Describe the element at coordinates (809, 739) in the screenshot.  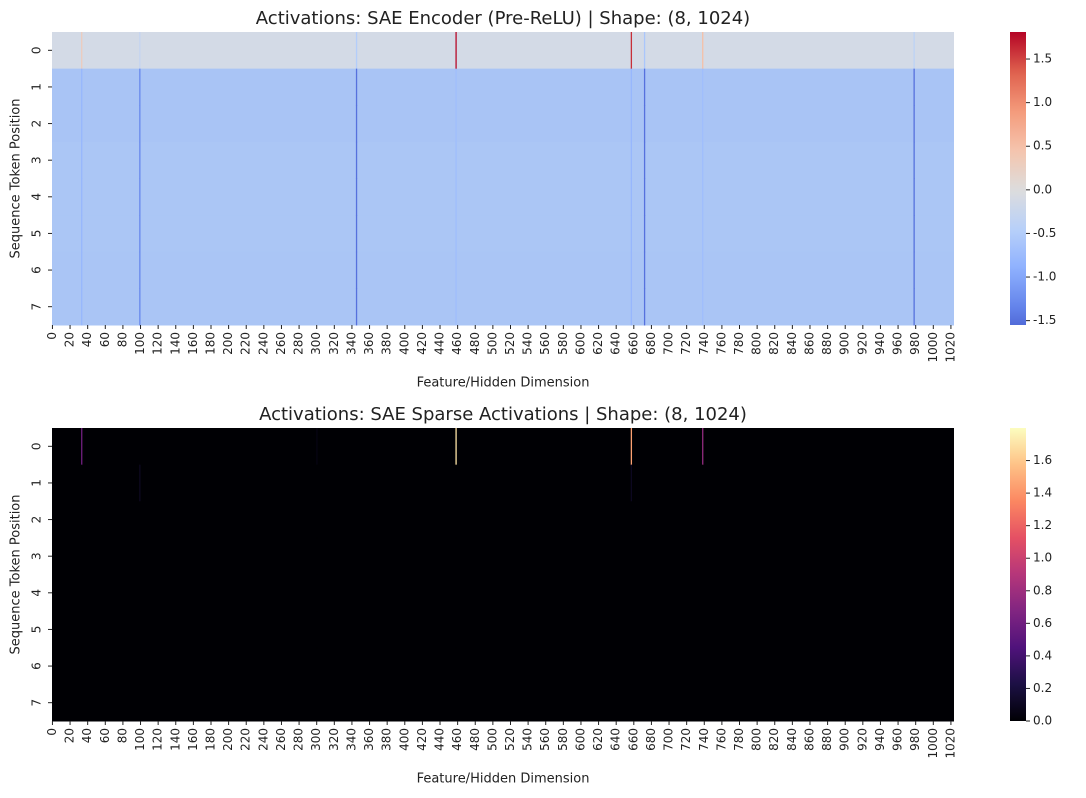
I see `x-tick-label: 860` at that location.